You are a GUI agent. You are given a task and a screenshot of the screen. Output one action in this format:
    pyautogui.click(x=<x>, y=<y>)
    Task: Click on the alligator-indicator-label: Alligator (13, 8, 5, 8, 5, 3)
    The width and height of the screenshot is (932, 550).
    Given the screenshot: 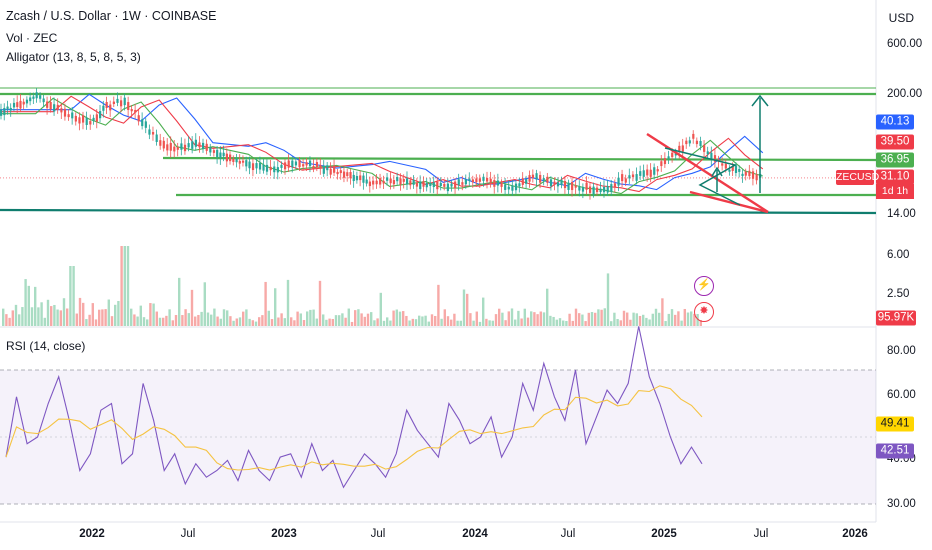 What is the action you would take?
    pyautogui.click(x=73, y=57)
    